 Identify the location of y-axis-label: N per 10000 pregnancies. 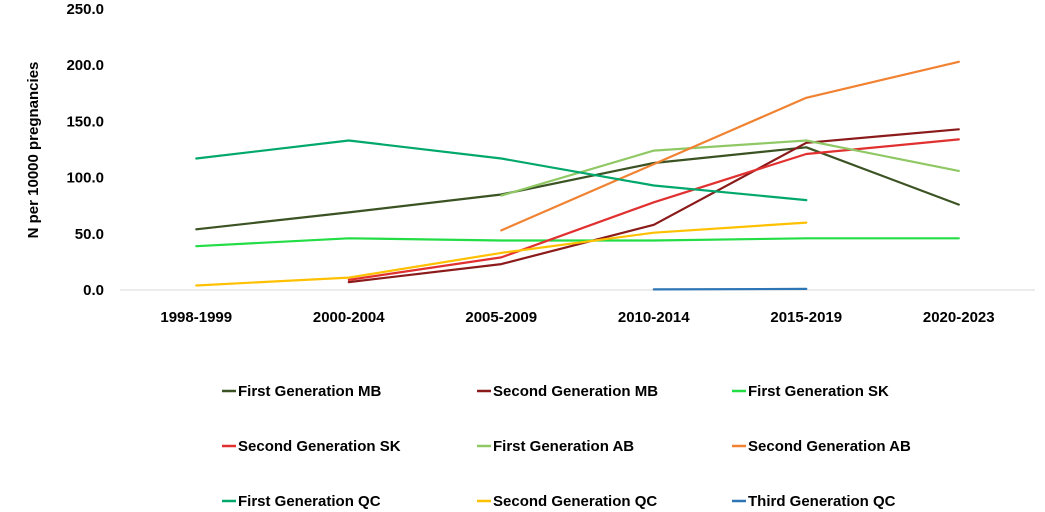
(33, 150).